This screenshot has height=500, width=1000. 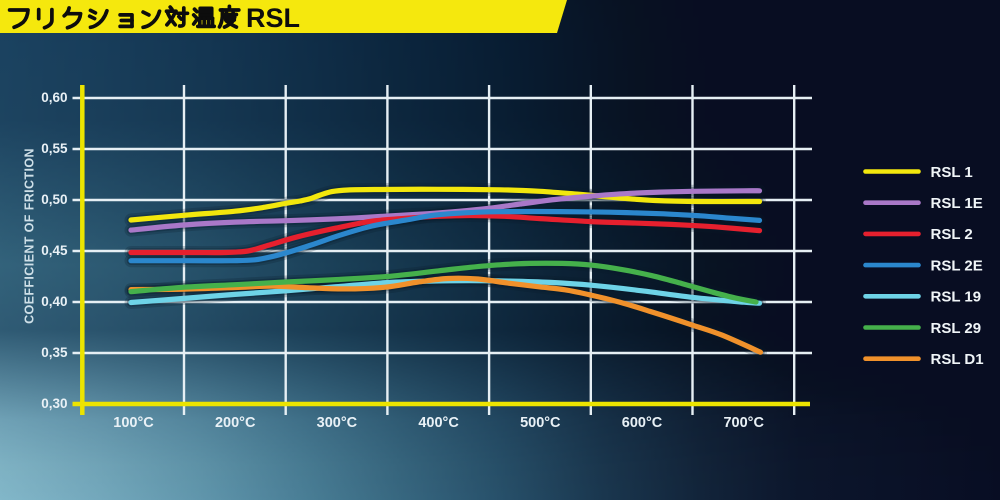 I want to click on svg-text: RSL 2E, so click(x=957, y=265).